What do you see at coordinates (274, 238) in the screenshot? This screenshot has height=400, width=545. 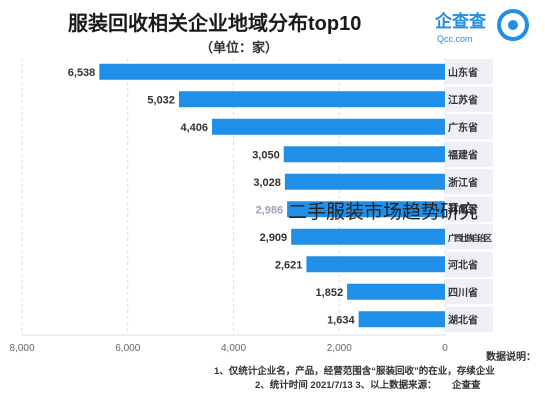 I see `value-label: 2,909` at bounding box center [274, 238].